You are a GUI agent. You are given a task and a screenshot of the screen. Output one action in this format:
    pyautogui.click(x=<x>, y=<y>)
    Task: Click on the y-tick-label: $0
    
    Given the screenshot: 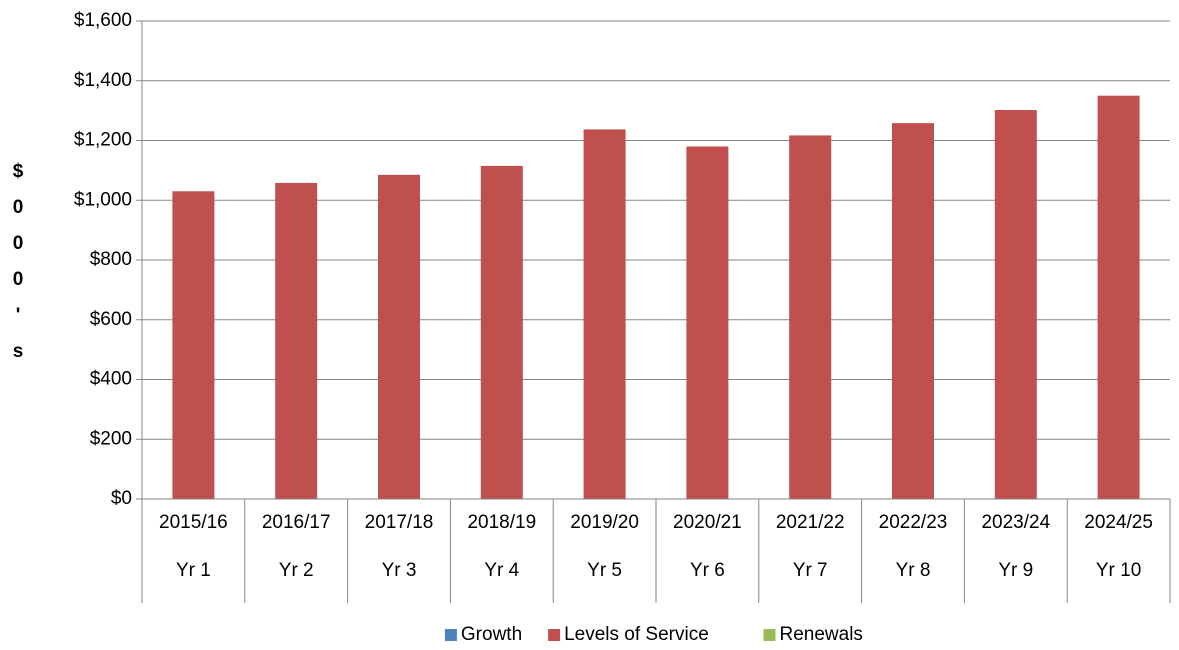 What is the action you would take?
    pyautogui.click(x=121, y=498)
    